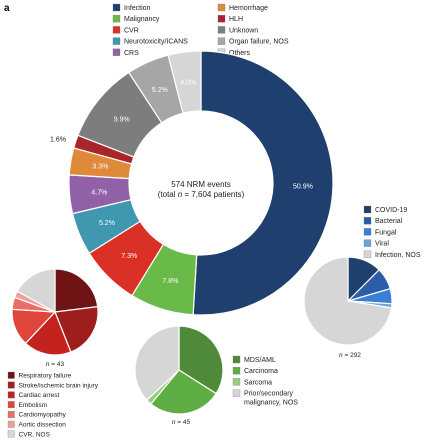  What do you see at coordinates (260, 360) in the screenshot?
I see `malignancy-legend-label-mds-aml: MDS/AML` at bounding box center [260, 360].